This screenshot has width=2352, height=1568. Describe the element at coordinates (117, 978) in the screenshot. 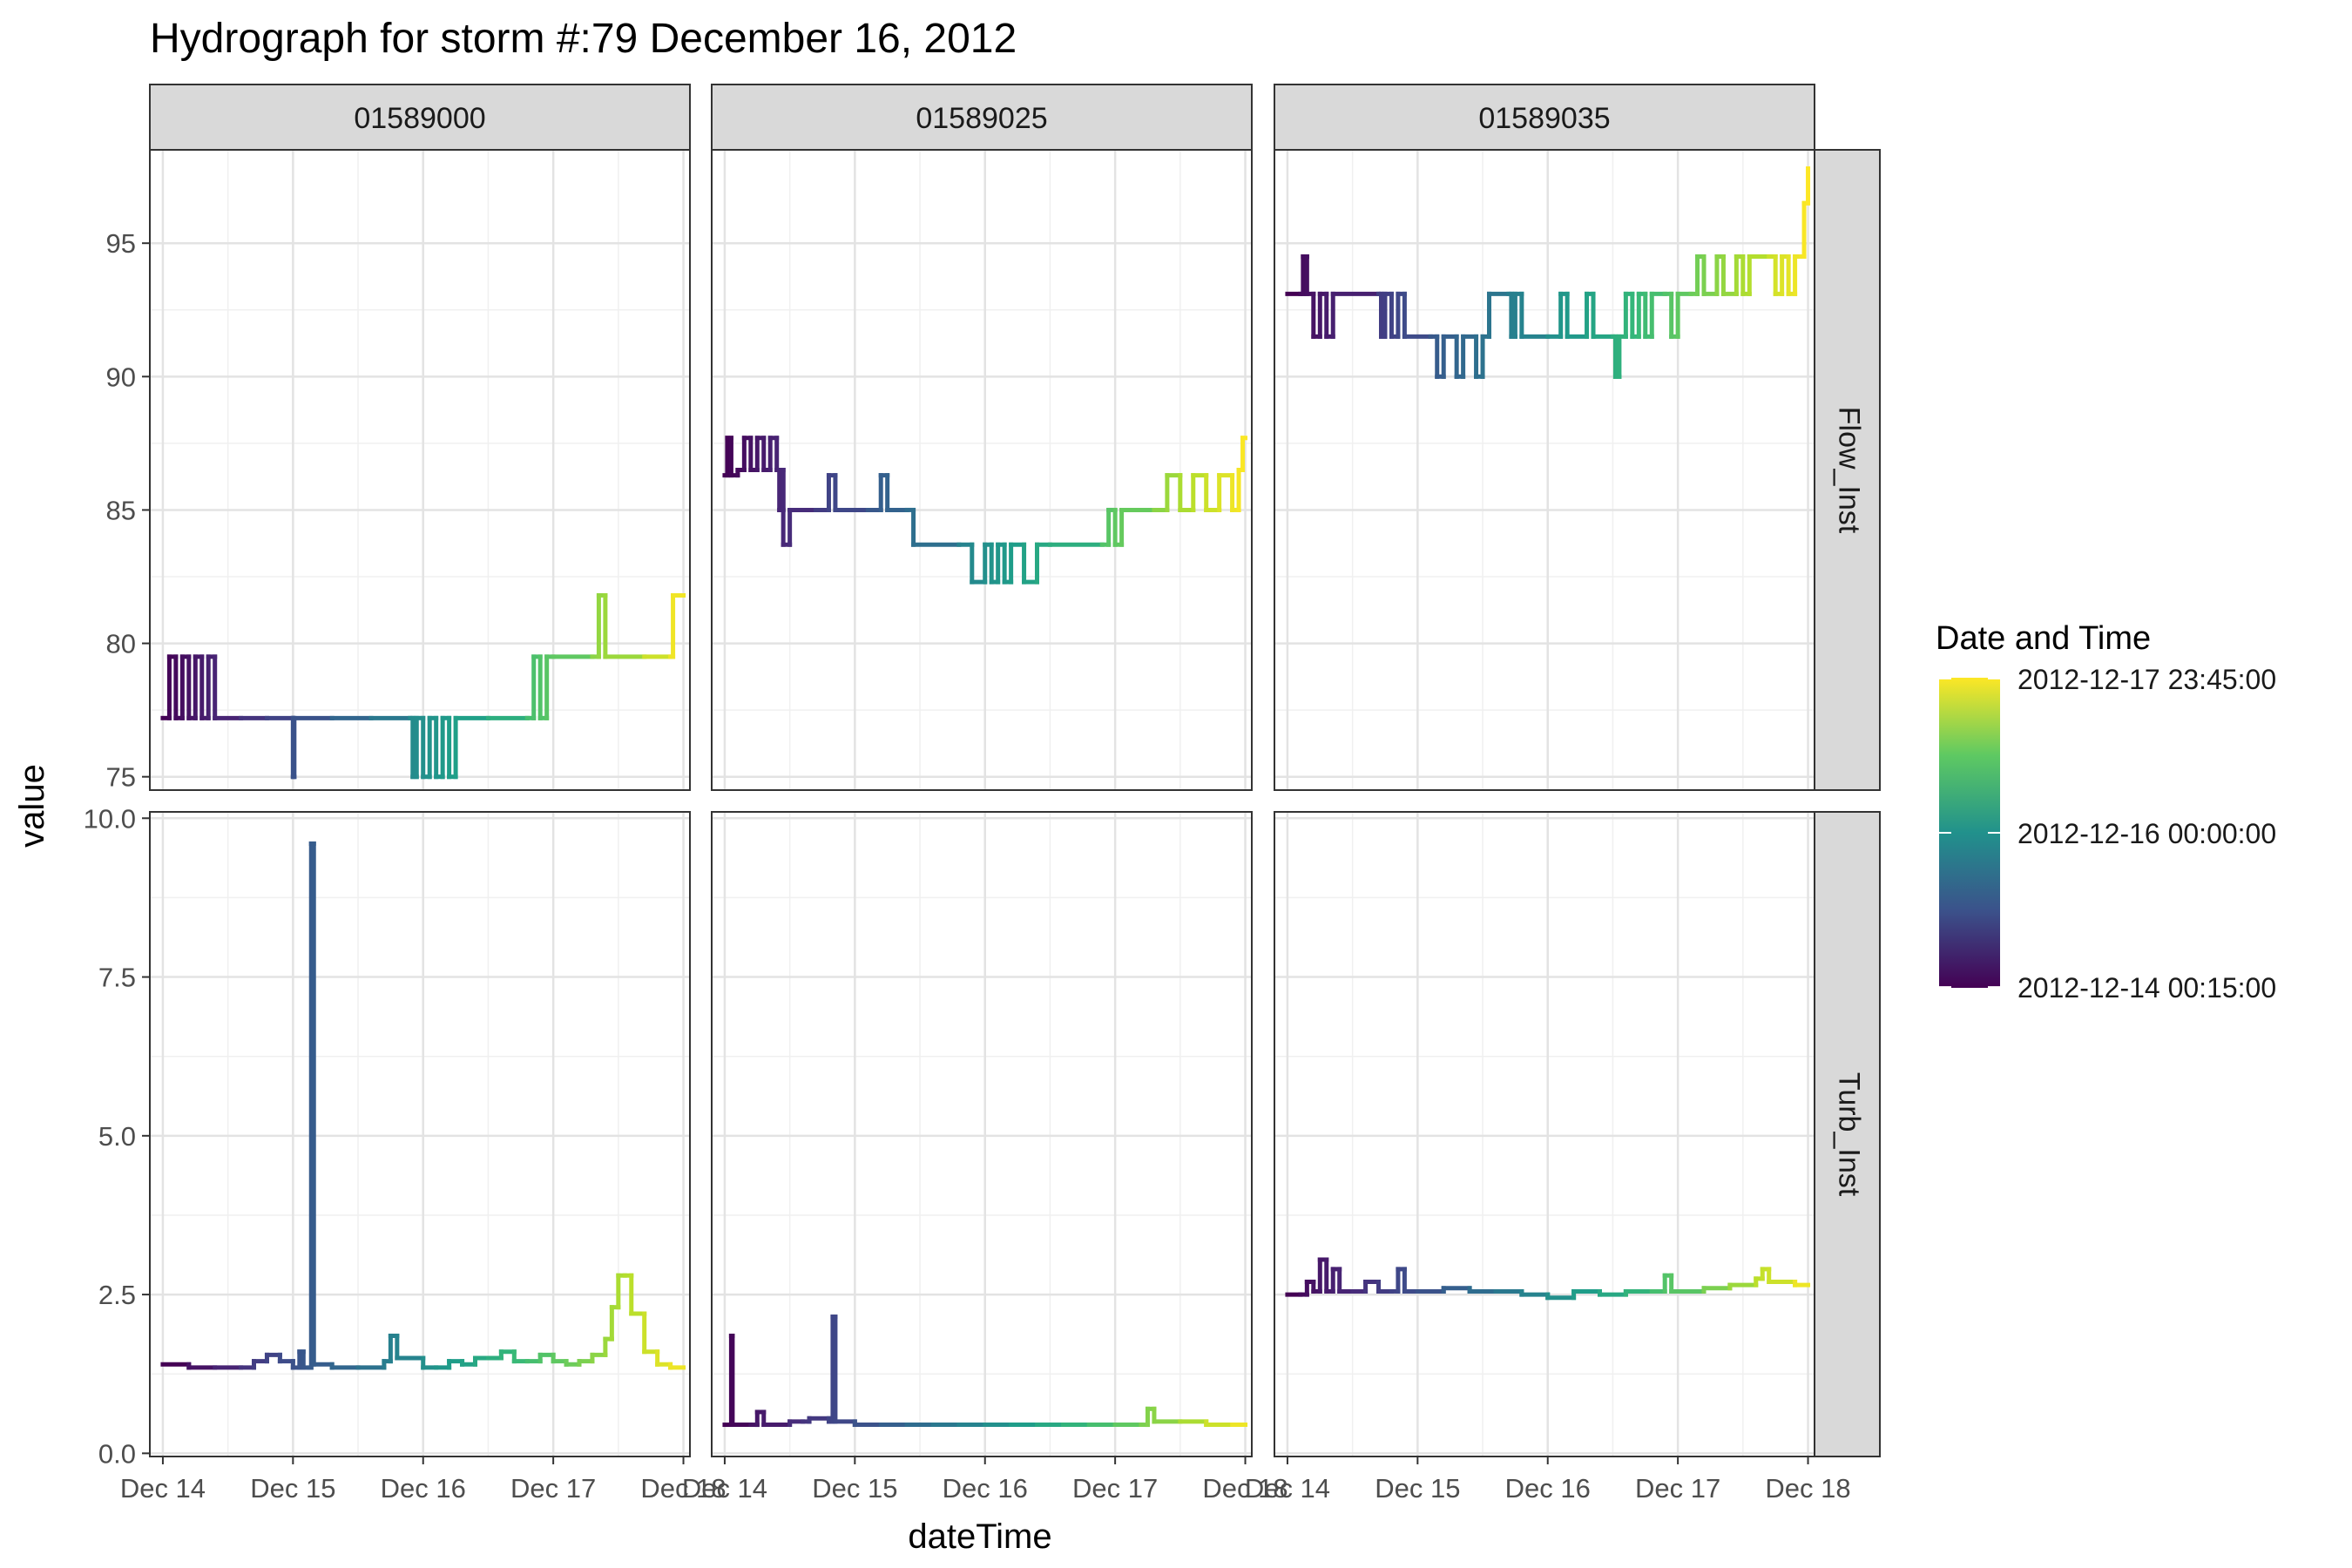

I see `y-tick-label: 7.5` at that location.